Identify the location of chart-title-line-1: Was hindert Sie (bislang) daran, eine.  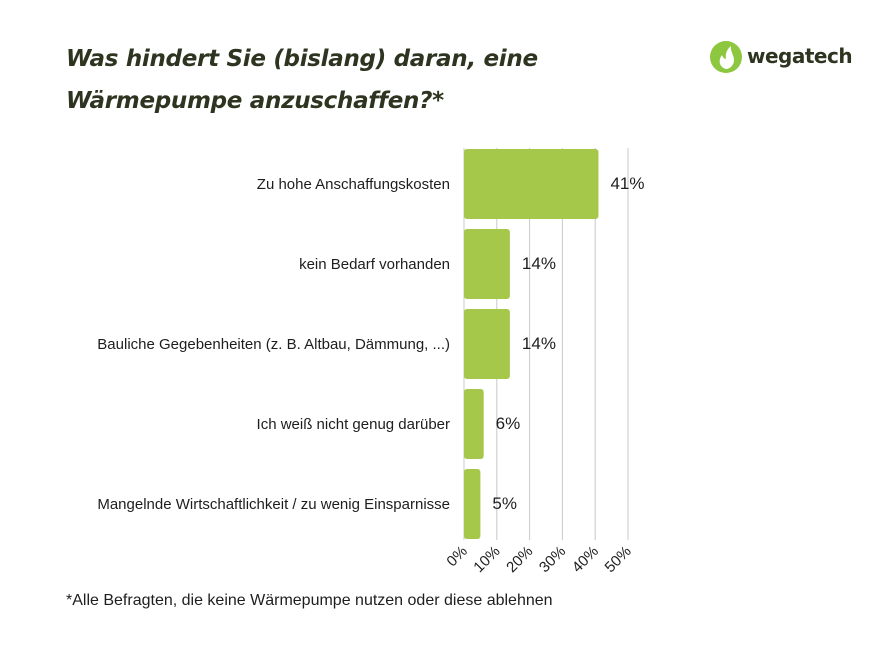
(302, 59).